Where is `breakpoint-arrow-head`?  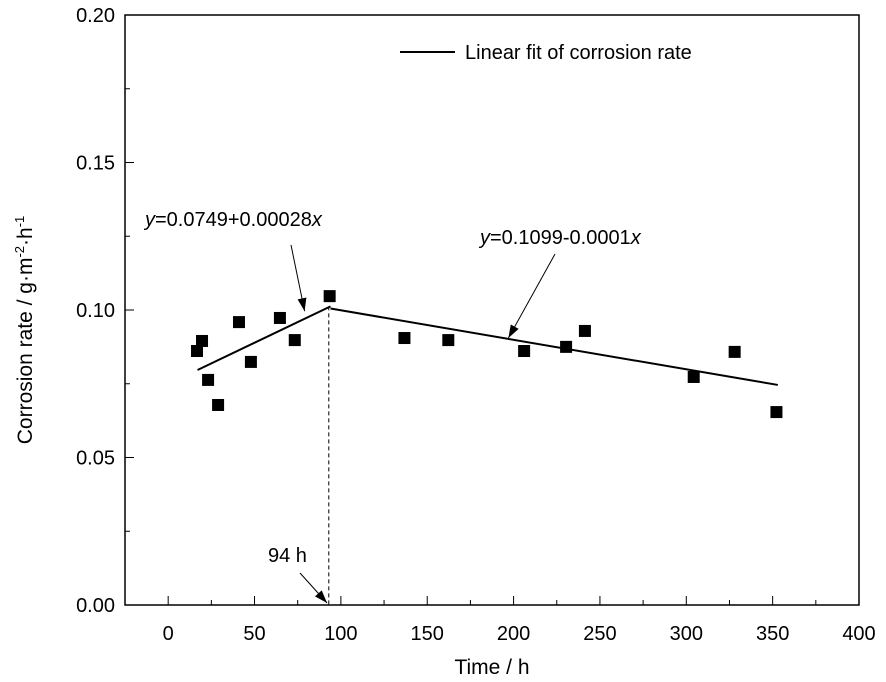 breakpoint-arrow-head is located at coordinates (321, 596).